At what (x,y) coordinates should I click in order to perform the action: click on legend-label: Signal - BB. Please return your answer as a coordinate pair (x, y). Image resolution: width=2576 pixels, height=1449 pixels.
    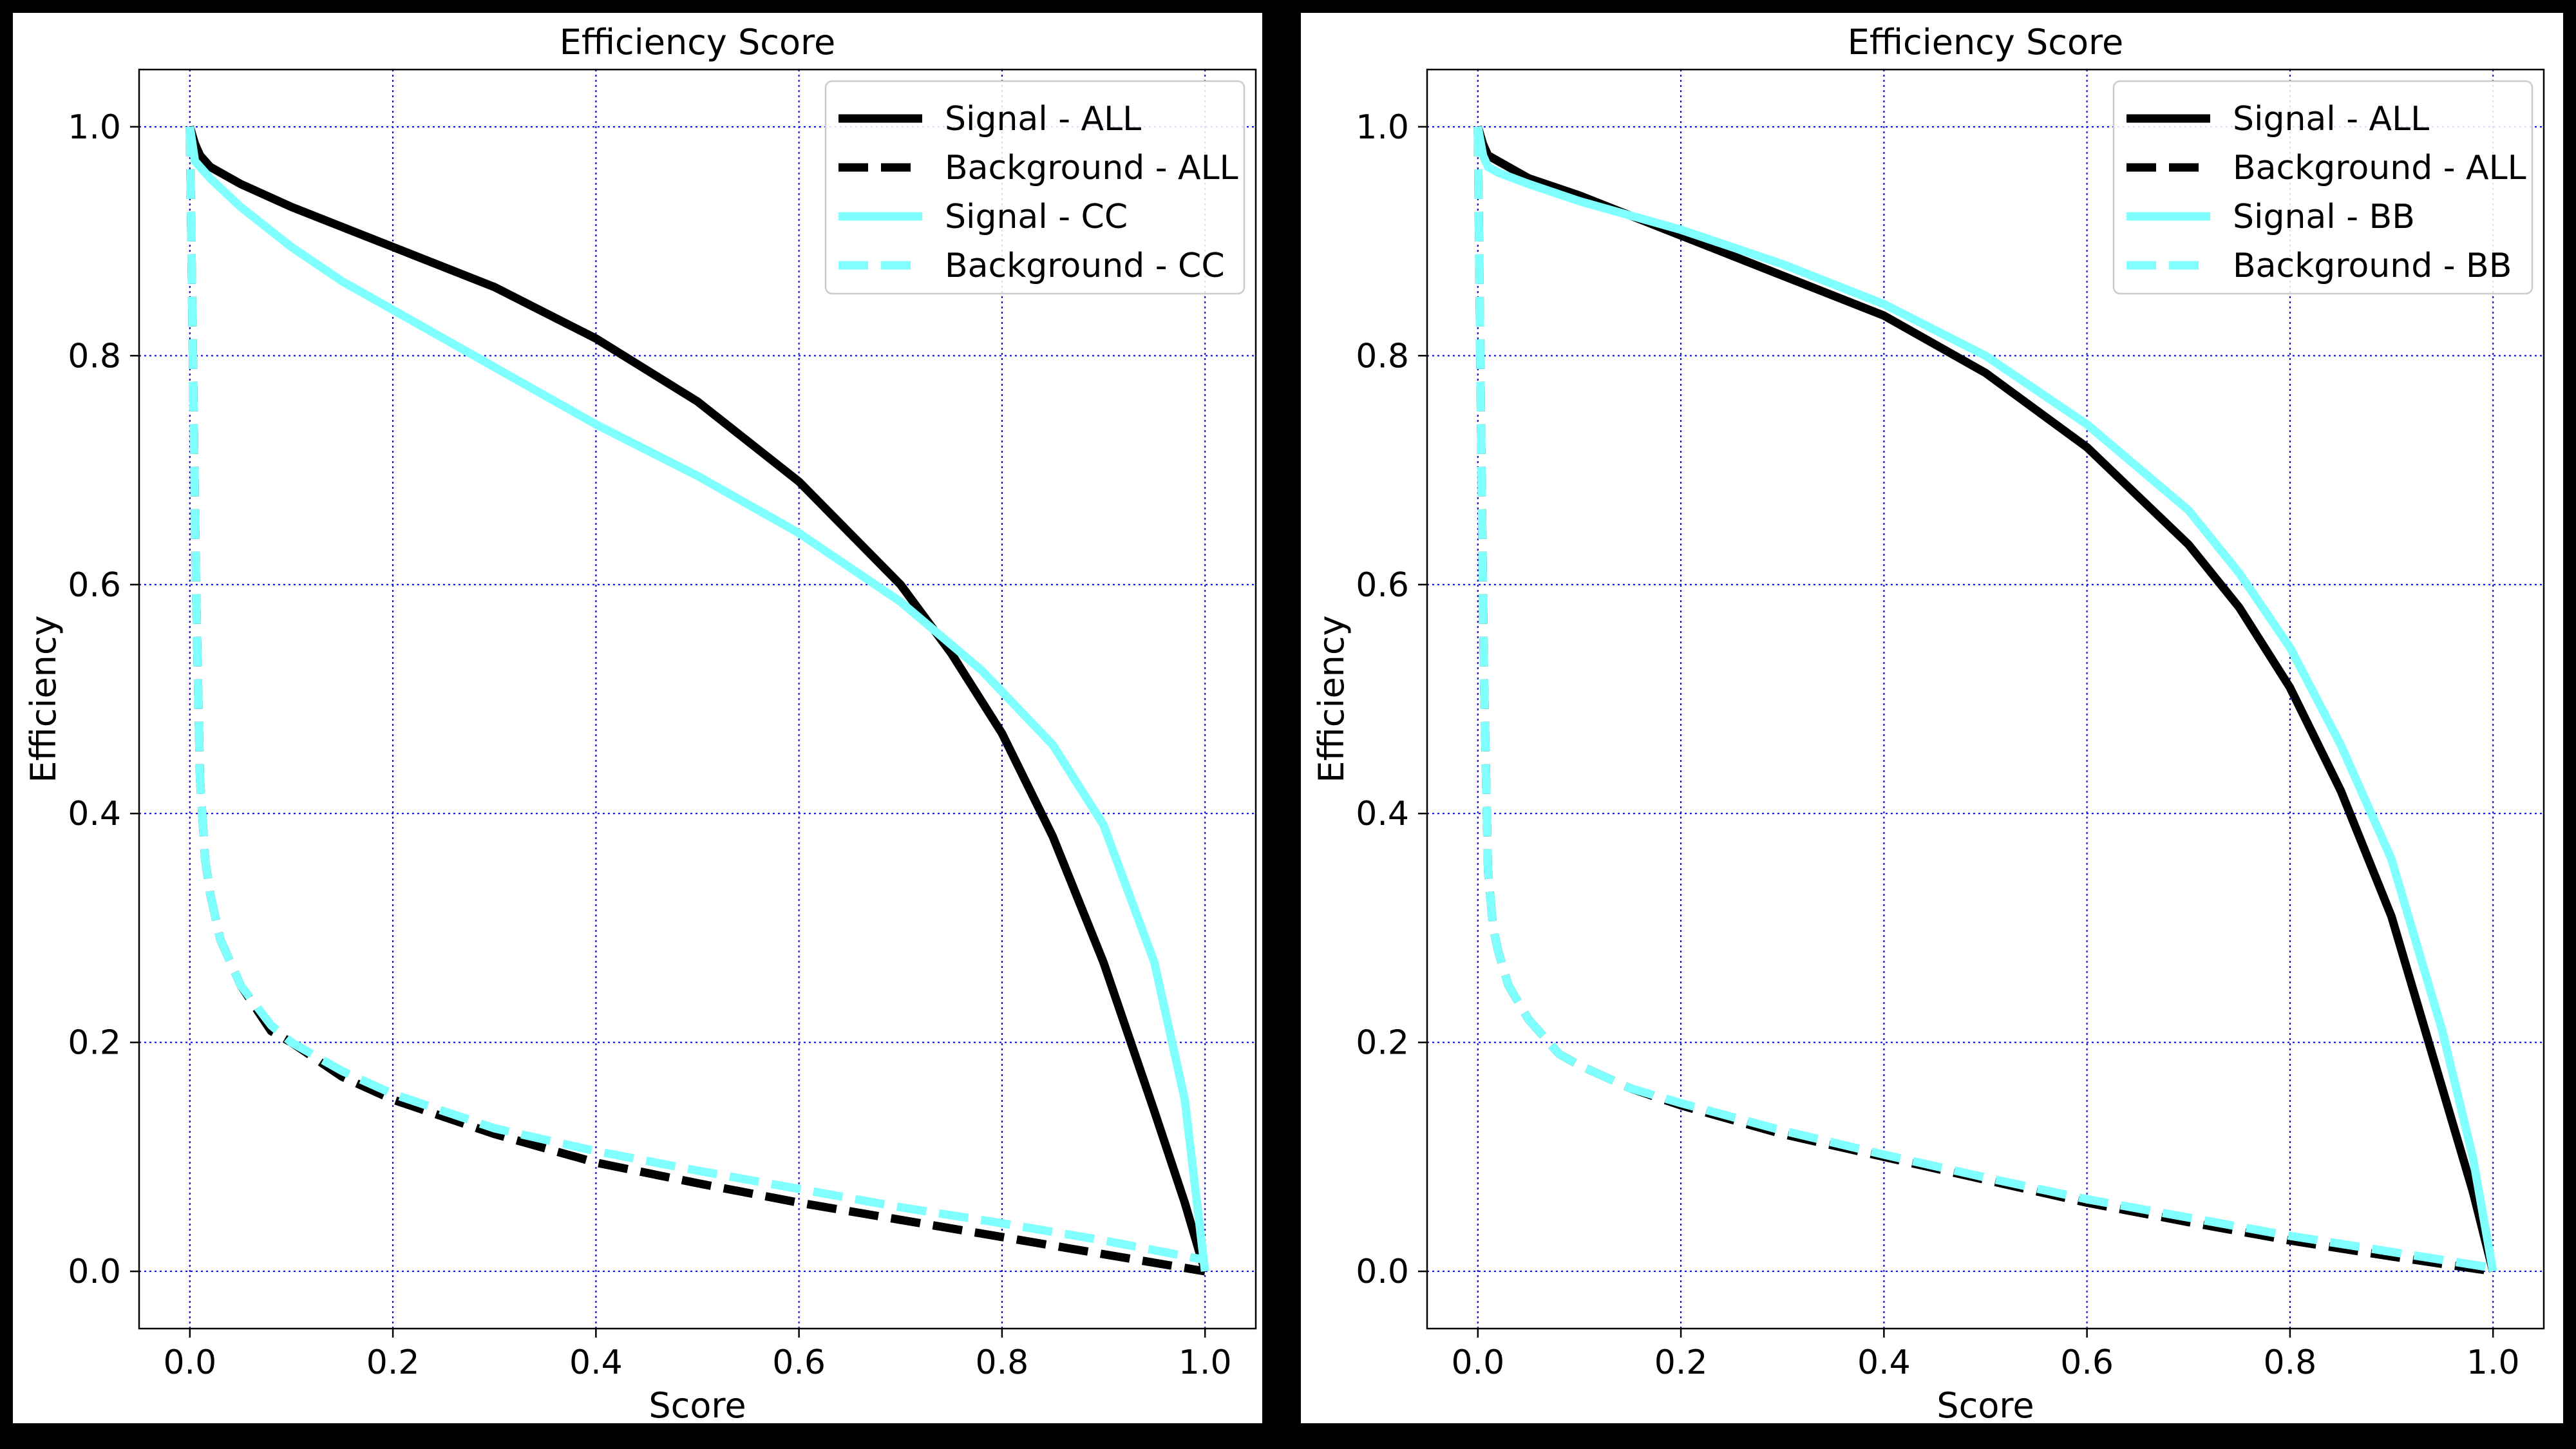
    Looking at the image, I should click on (2324, 217).